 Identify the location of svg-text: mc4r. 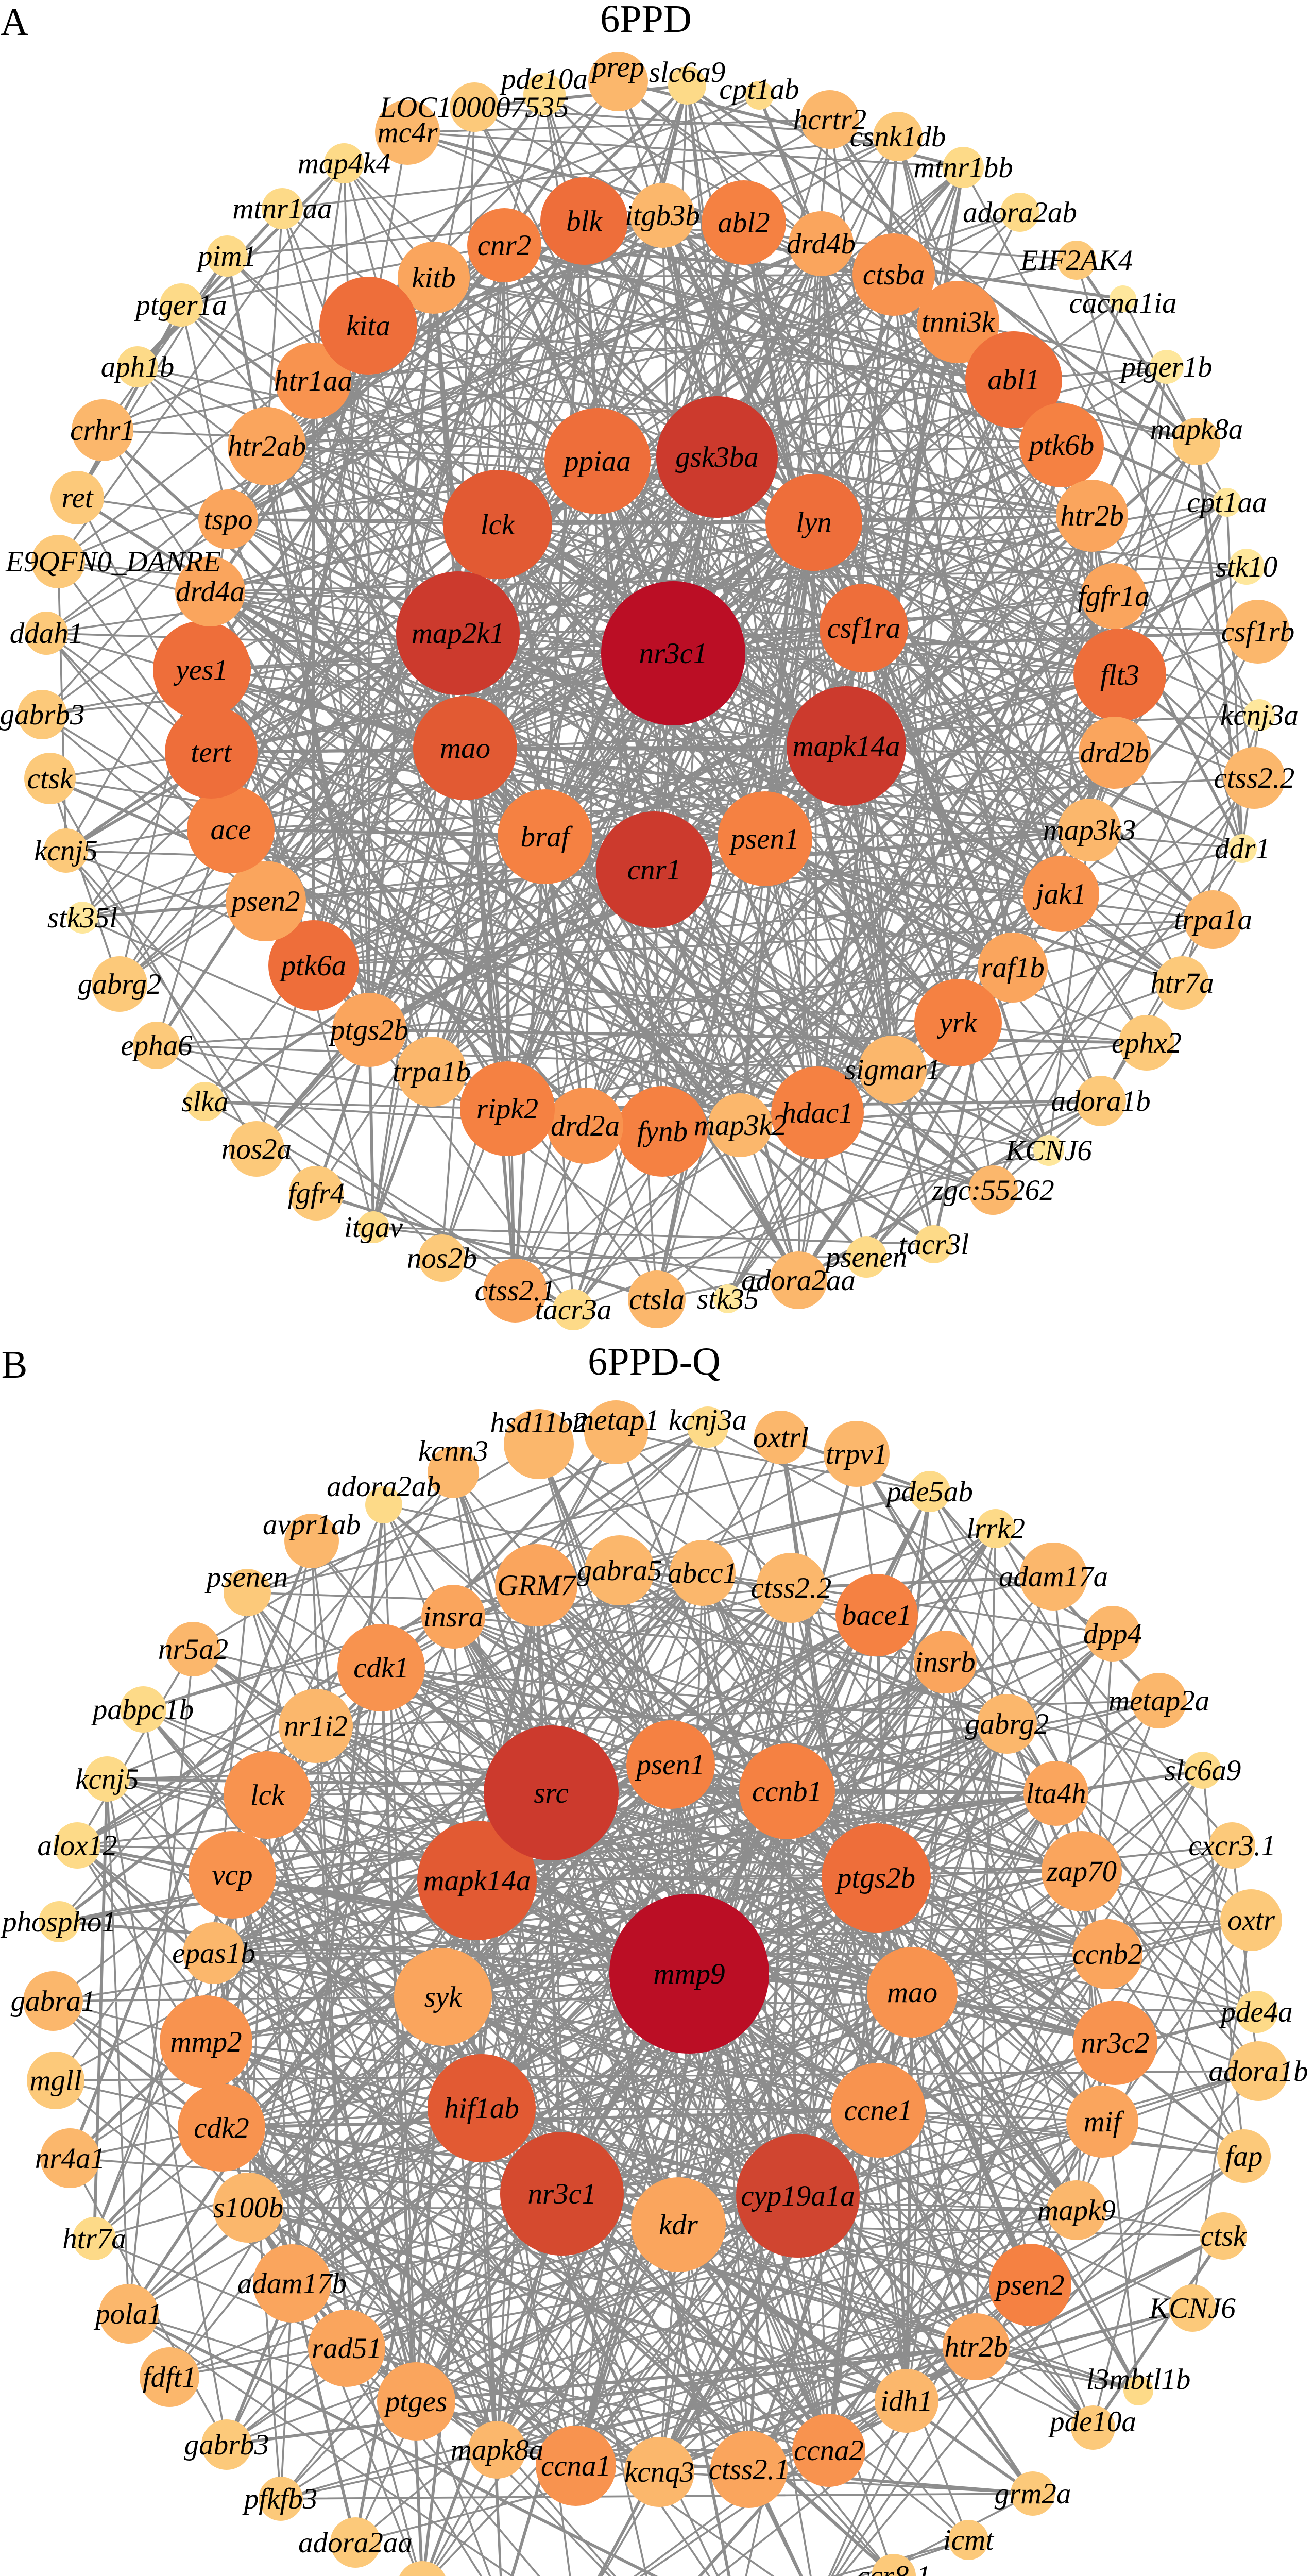
(407, 132).